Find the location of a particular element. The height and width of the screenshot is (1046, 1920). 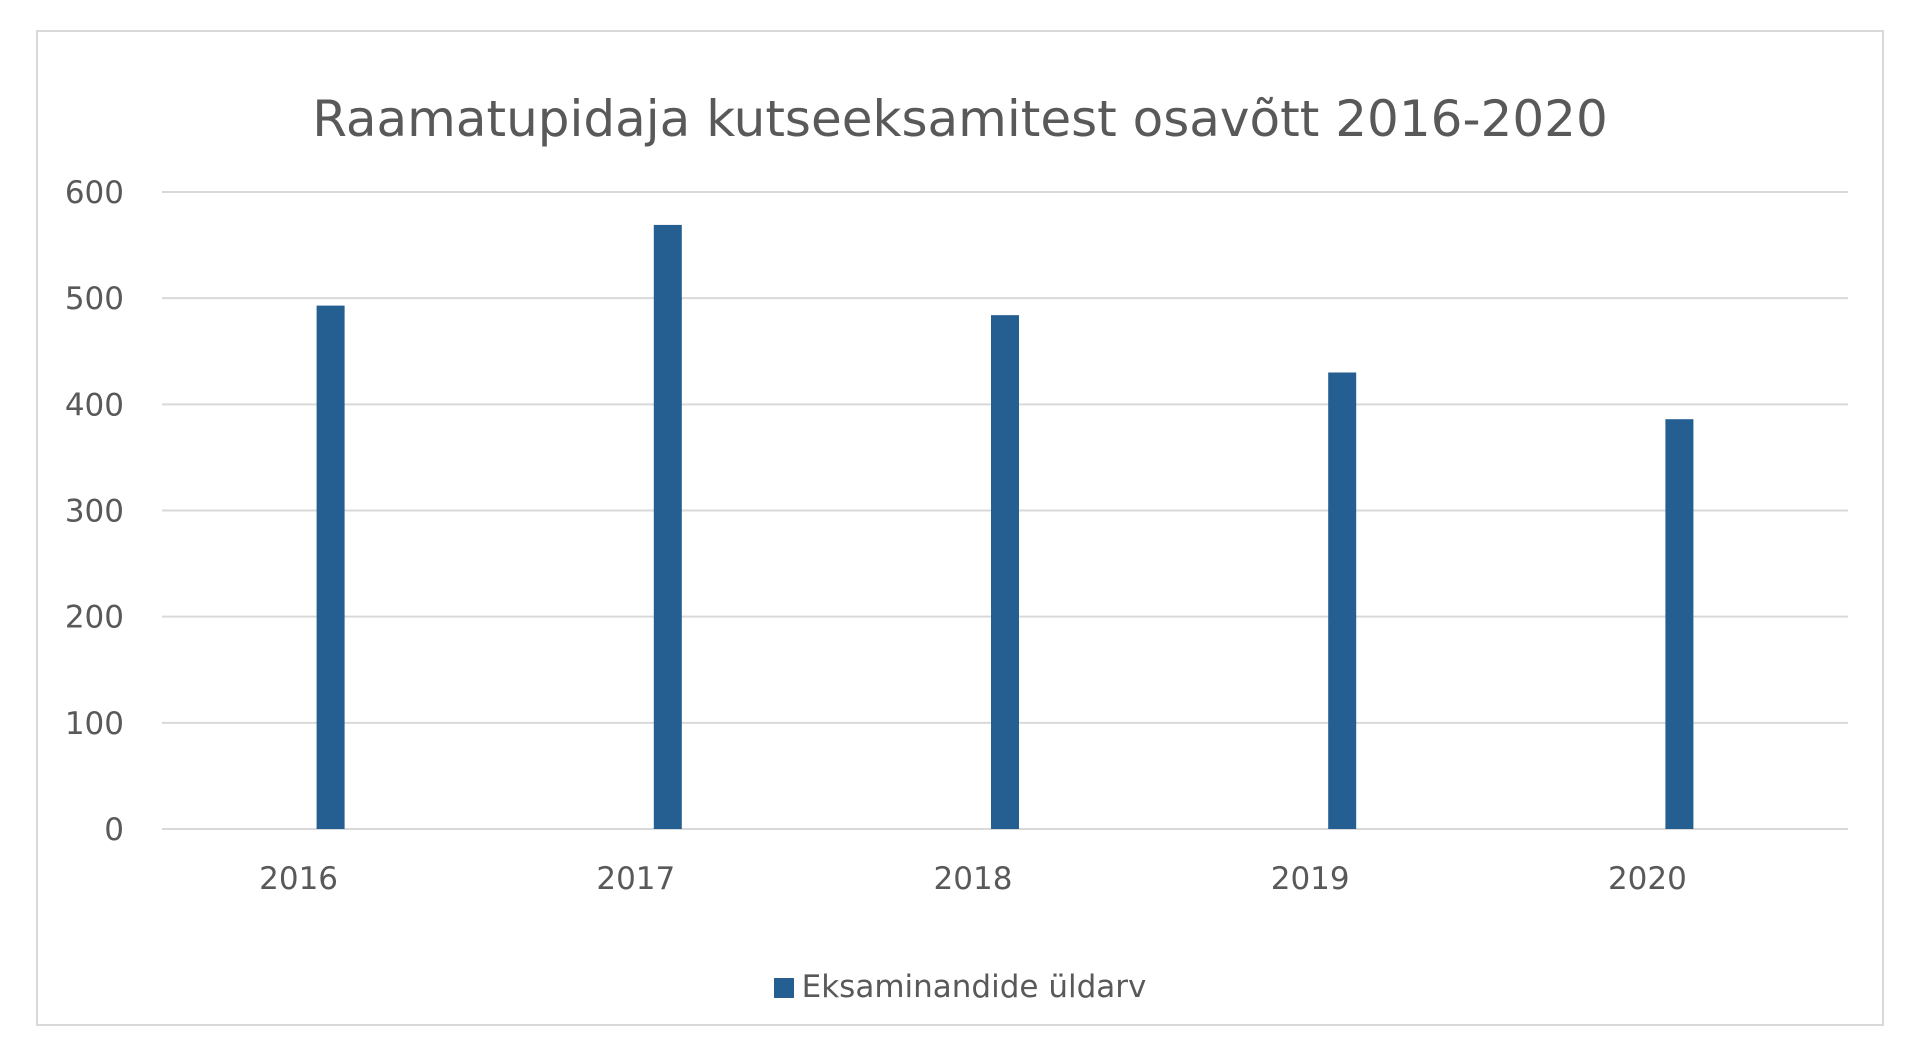

y-tick-label: 100 is located at coordinates (94, 724).